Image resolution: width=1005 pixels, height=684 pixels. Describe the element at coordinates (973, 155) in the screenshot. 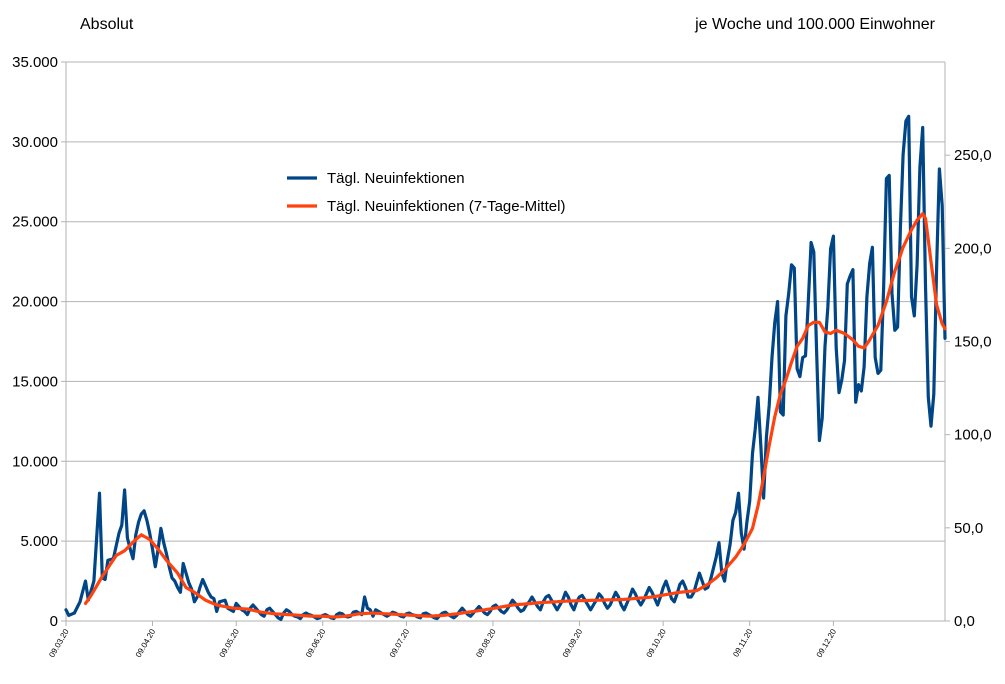

I see `y-right-tick-label: 250,0` at that location.